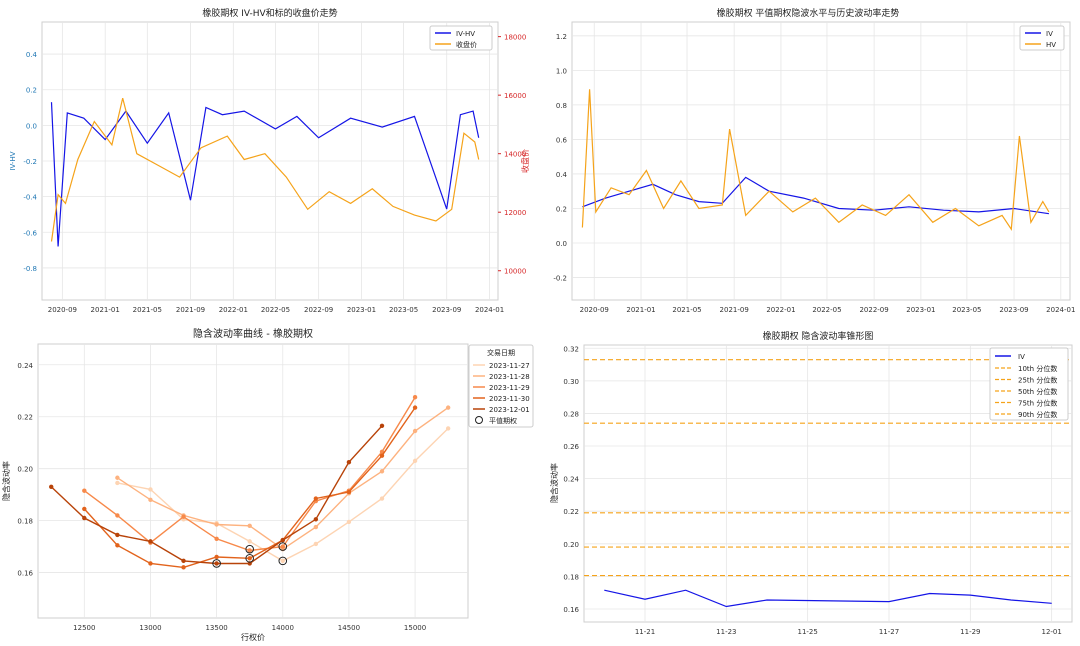 Image resolution: width=1080 pixels, height=646 pixels. Describe the element at coordinates (509, 399) in the screenshot. I see `c3-legend-label: 2023-11-30` at that location.